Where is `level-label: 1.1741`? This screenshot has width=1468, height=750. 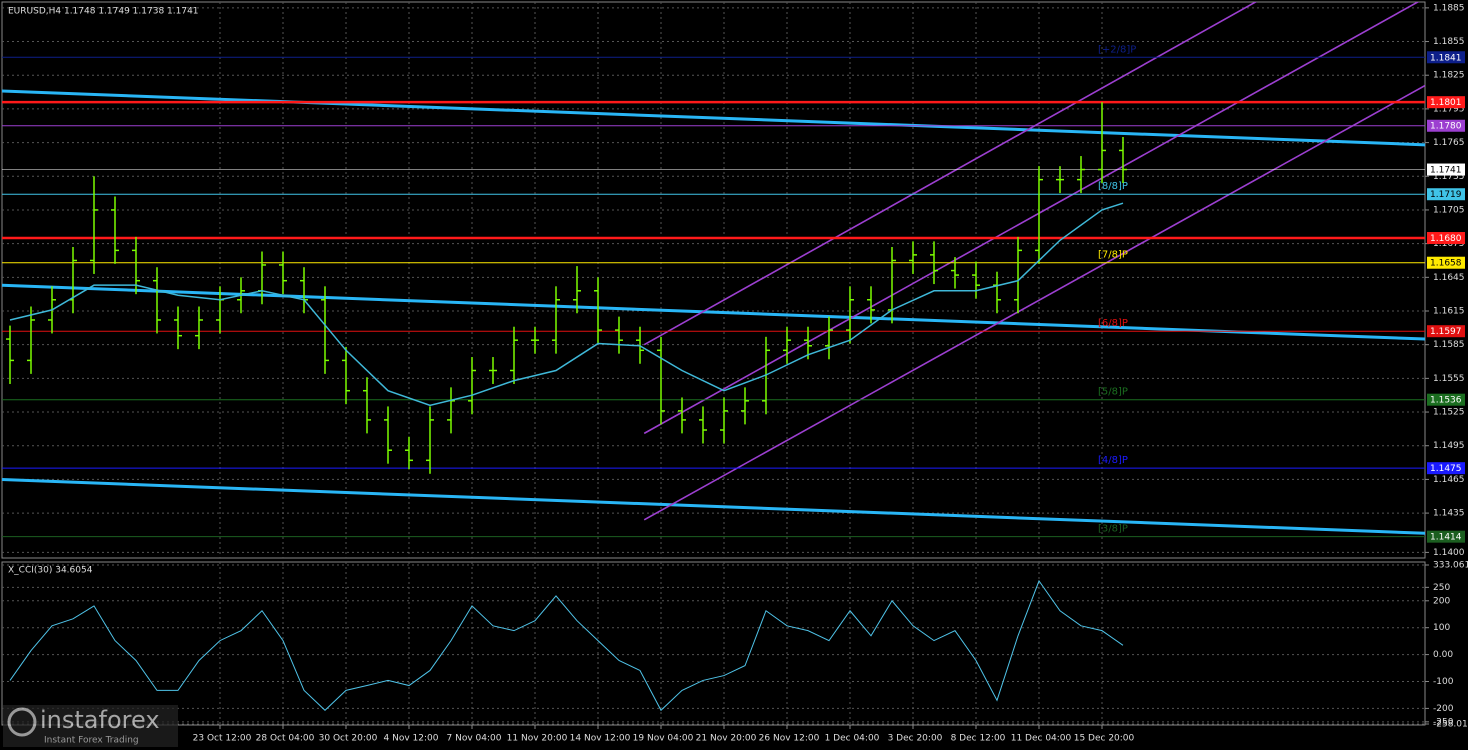
level-label: 1.1741 is located at coordinates (1446, 171).